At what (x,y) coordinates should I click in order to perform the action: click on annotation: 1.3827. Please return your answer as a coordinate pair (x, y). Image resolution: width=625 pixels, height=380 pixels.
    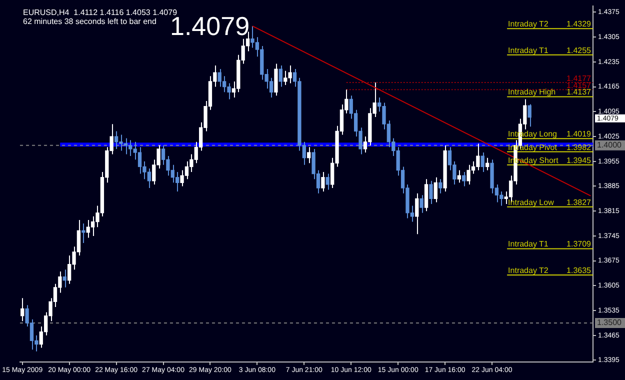
    Looking at the image, I should click on (579, 202).